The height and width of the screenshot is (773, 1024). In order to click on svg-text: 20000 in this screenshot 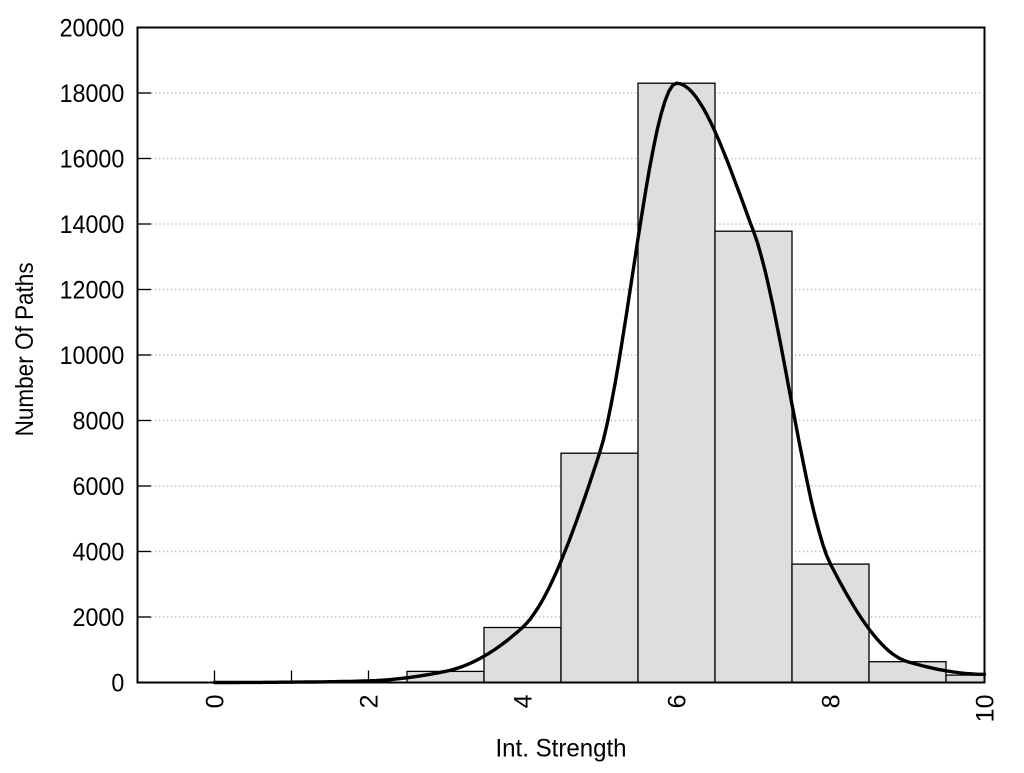, I will do `click(92, 29)`.